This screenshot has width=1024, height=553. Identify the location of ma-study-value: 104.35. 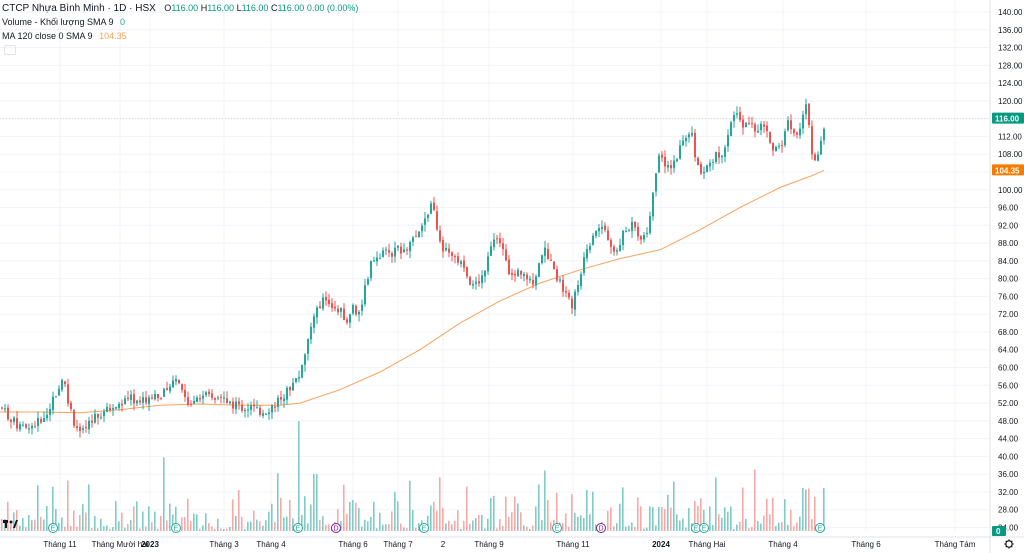
(113, 36).